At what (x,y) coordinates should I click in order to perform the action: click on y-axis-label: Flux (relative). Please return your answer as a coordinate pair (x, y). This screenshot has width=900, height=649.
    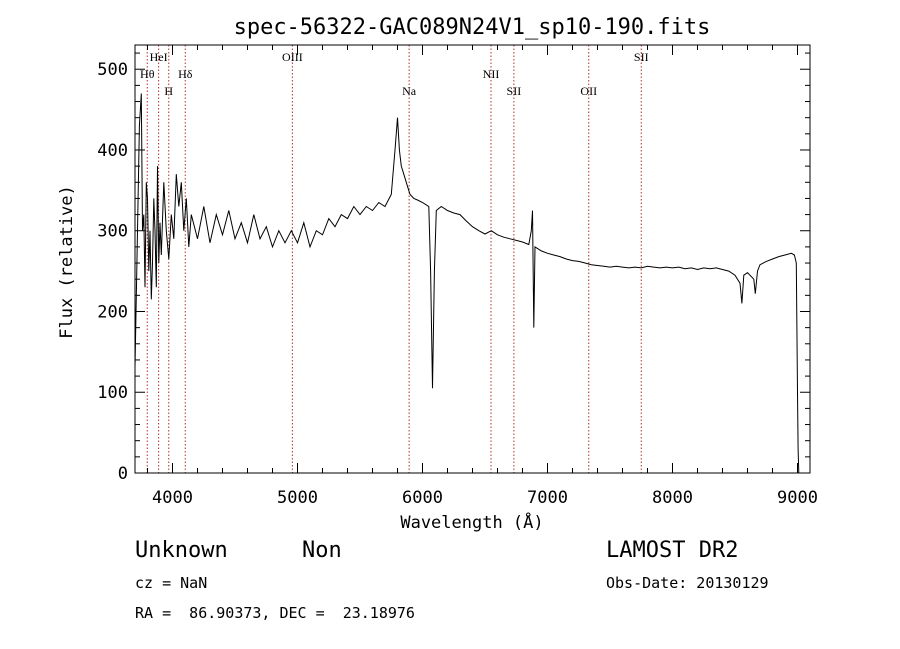
    Looking at the image, I should click on (67, 262).